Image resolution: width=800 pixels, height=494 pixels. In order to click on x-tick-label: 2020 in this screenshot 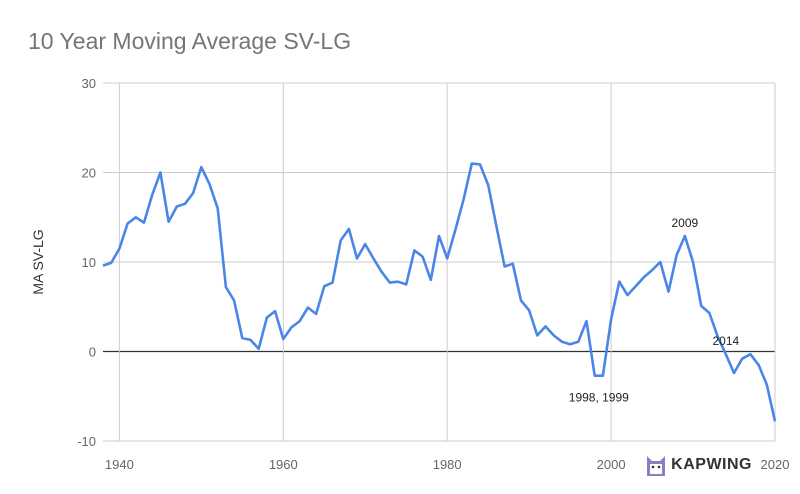, I will do `click(775, 464)`.